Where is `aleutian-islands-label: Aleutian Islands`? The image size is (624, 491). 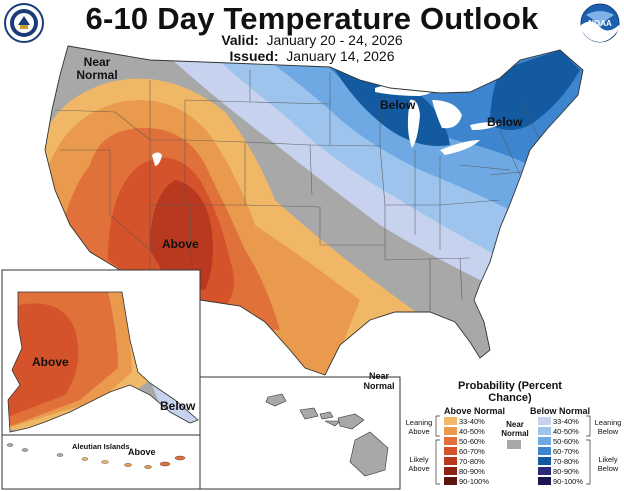 aleutian-islands-label: Aleutian Islands is located at coordinates (101, 446).